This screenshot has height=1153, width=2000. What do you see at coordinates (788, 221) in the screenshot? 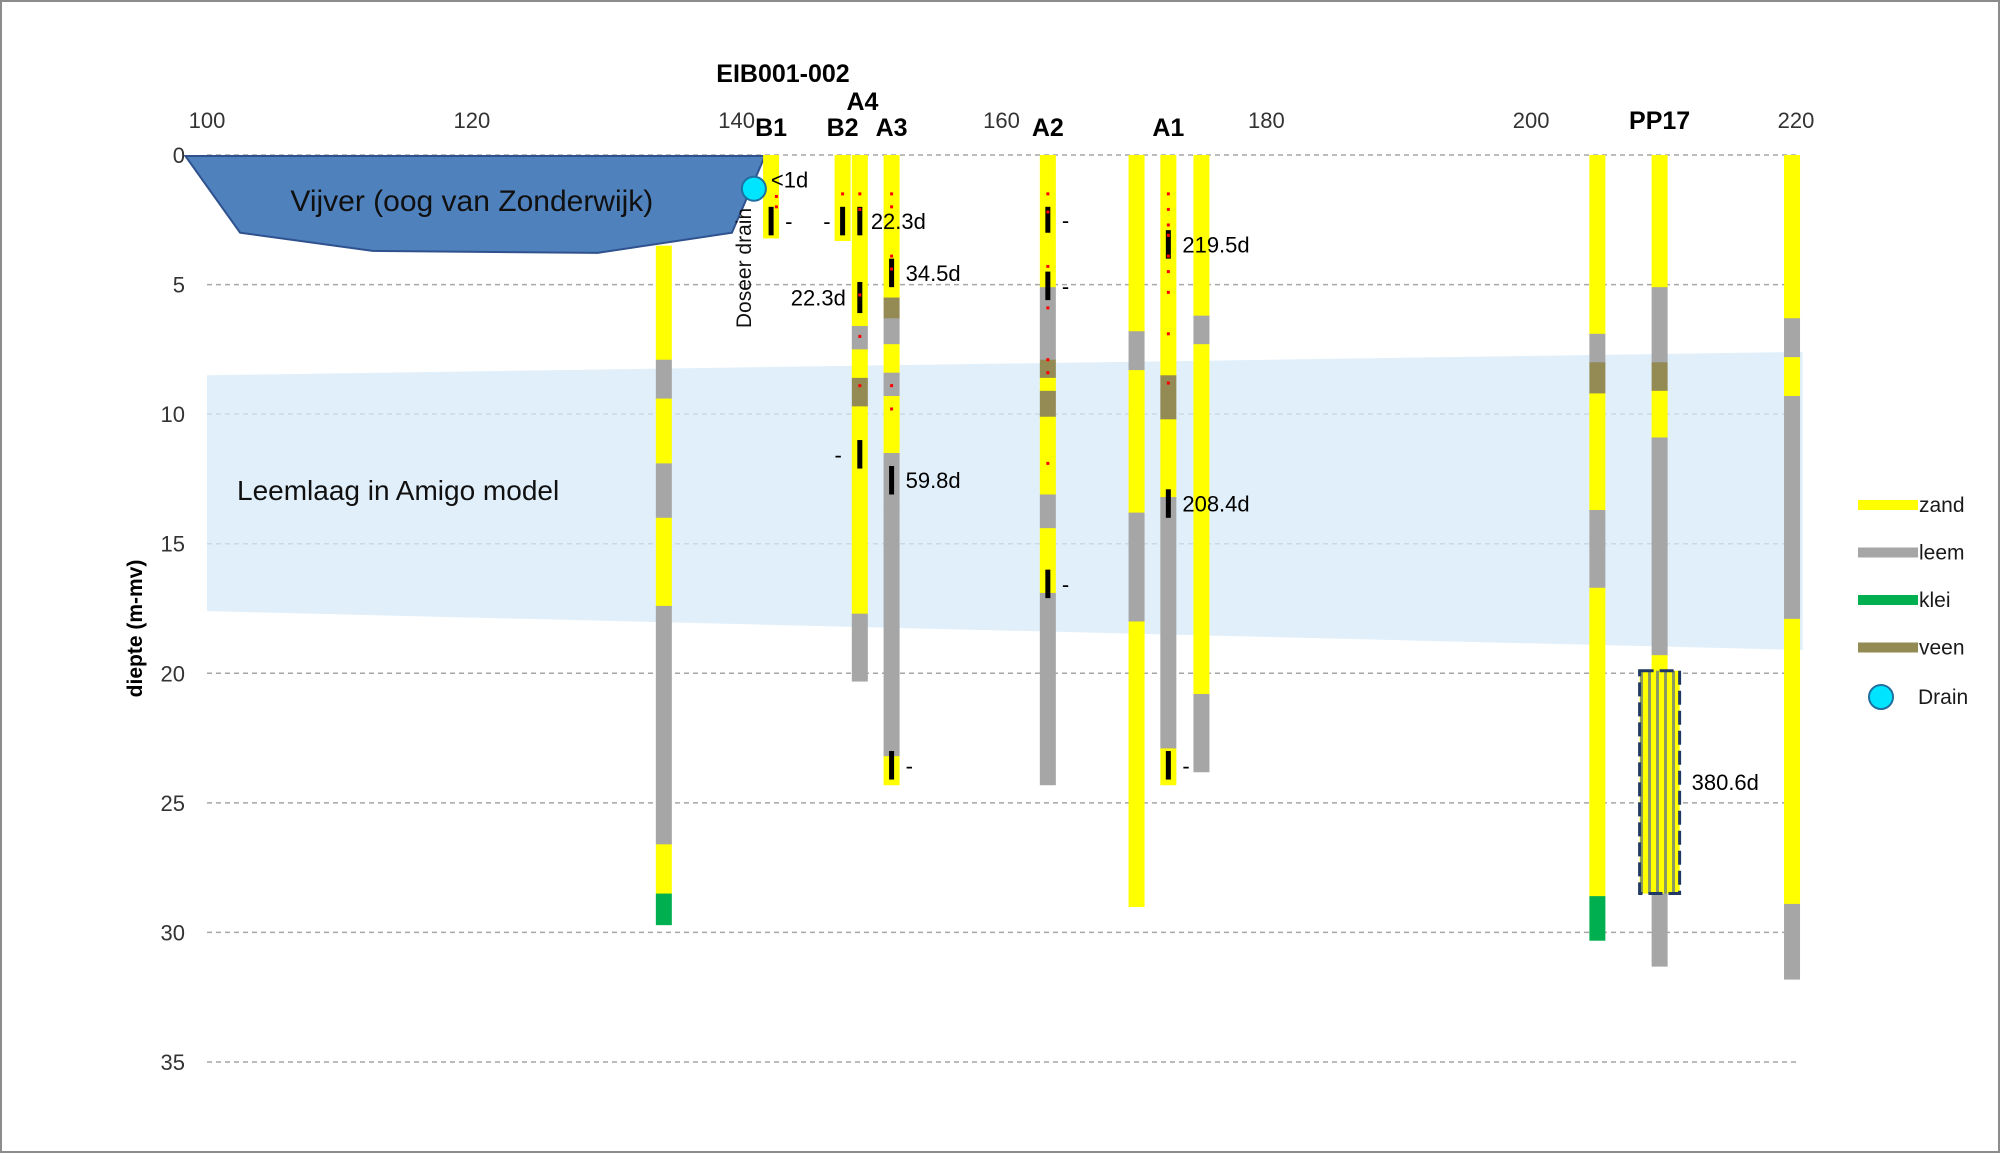
I see `screen-label-0: -` at bounding box center [788, 221].